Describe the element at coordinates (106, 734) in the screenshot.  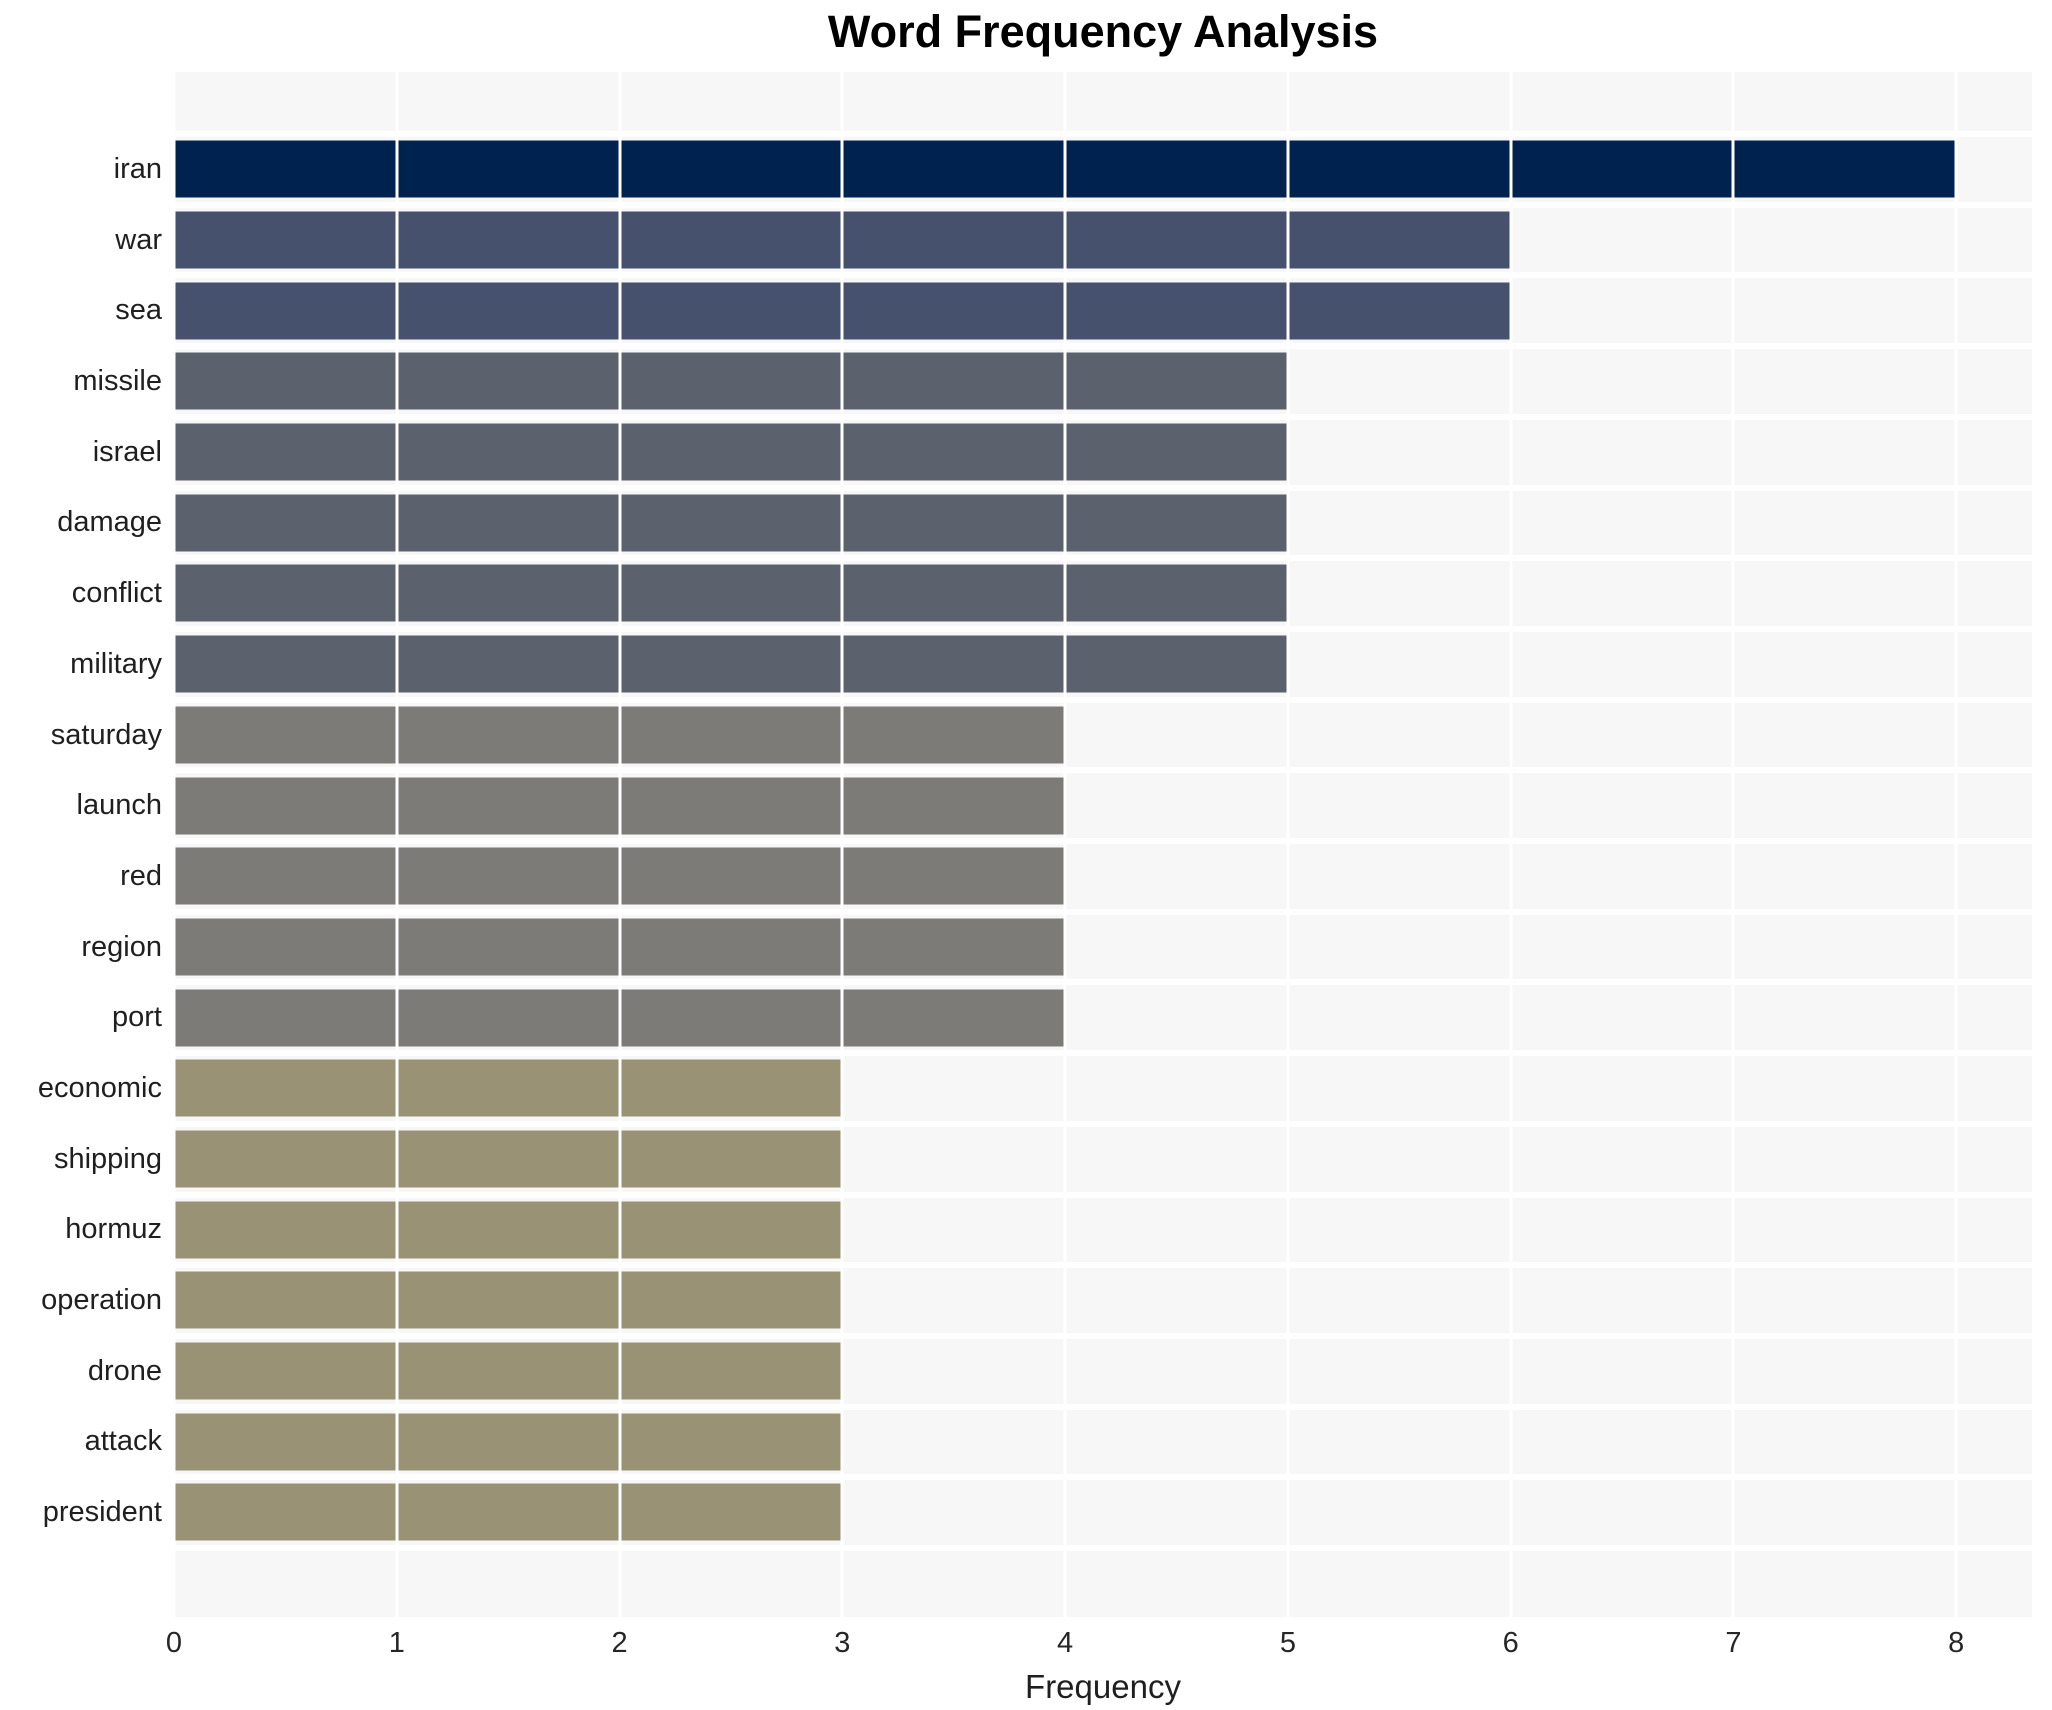
I see `y-label-saturday: saturday` at that location.